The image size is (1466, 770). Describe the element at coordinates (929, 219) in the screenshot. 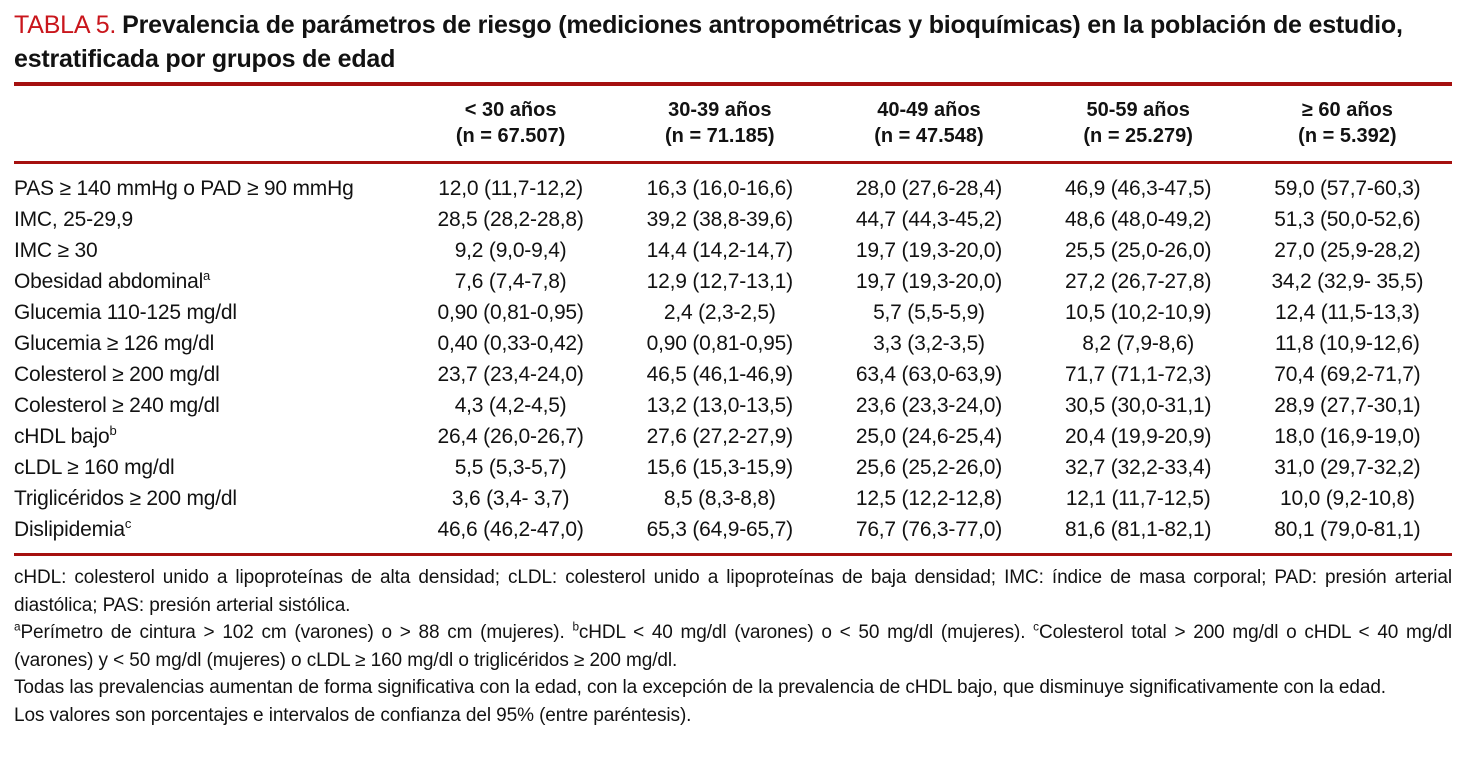

I see `table-cell: 44,7 (44,3-45,2)` at that location.